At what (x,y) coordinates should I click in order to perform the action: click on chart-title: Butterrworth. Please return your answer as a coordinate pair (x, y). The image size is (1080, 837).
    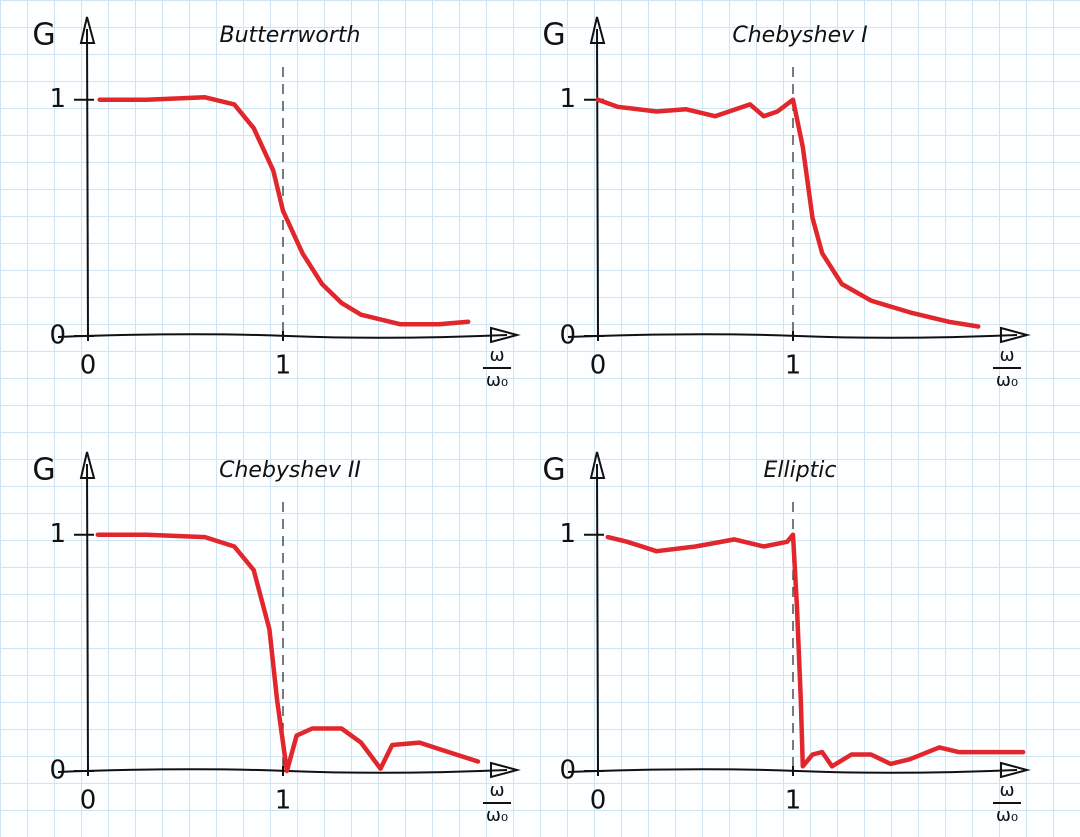
    Looking at the image, I should click on (290, 35).